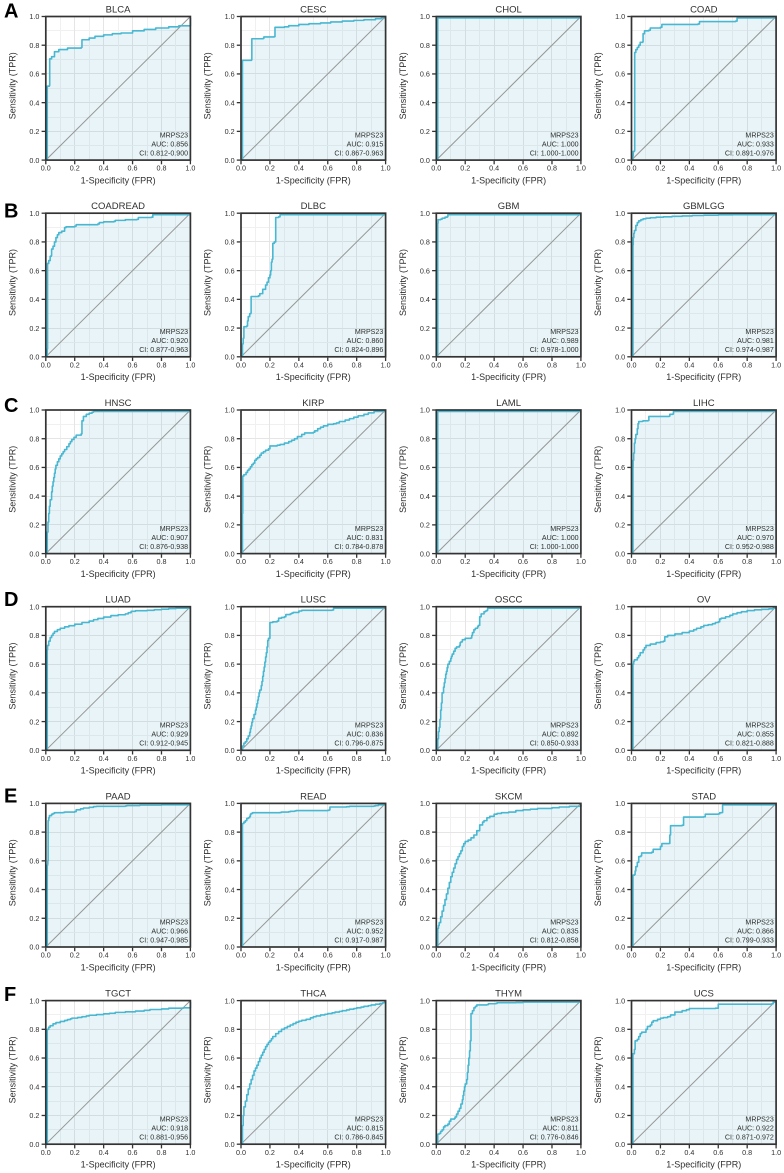  Describe the element at coordinates (163, 940) in the screenshot. I see `svg-text: CI: 0.947-0.985` at that location.